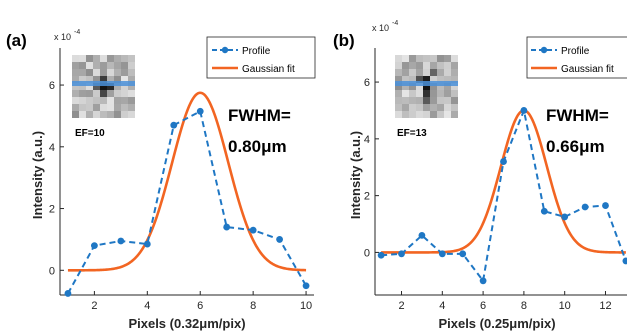  What do you see at coordinates (52, 271) in the screenshot?
I see `panel-a-ytick-label: 0` at bounding box center [52, 271].